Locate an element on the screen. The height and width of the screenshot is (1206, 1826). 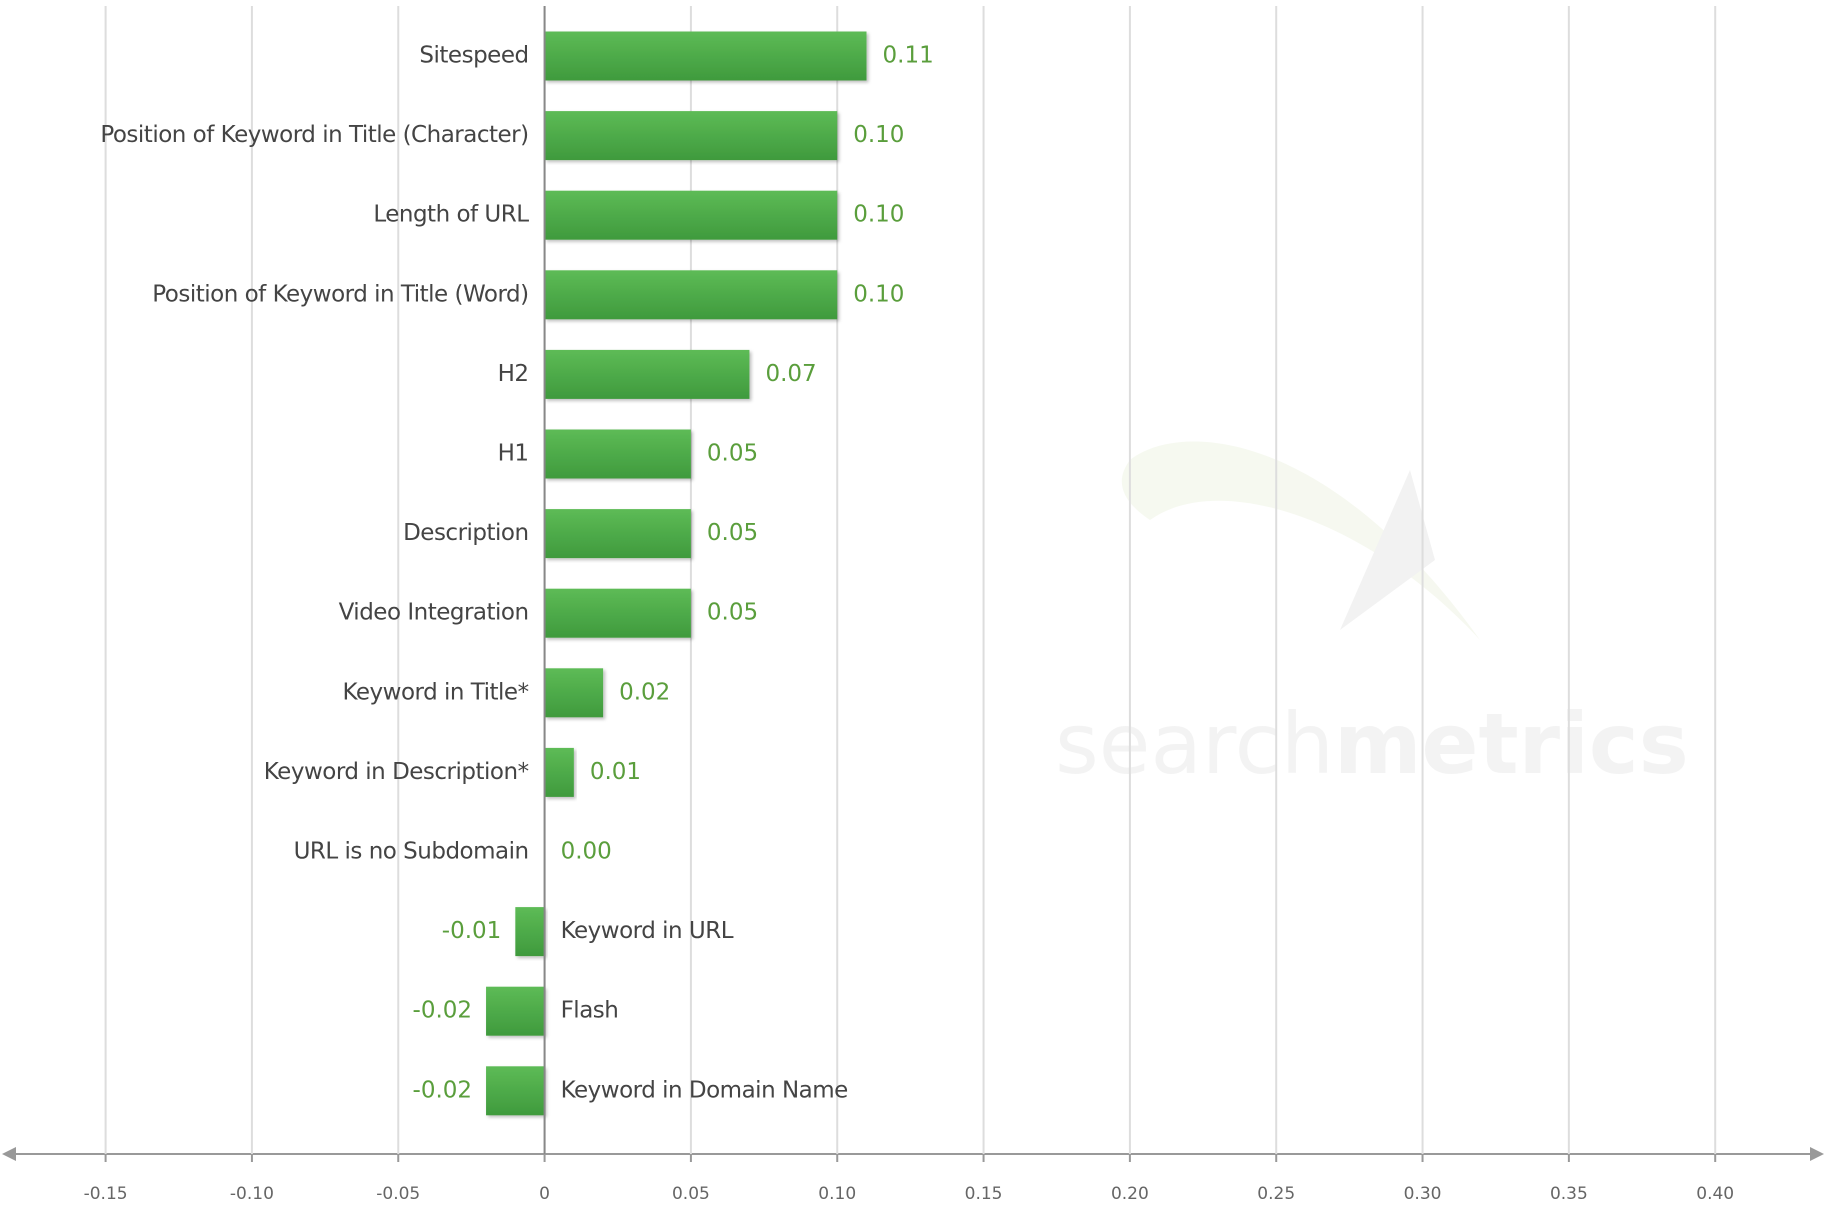
x-tick-label: 0.15 is located at coordinates (984, 1194).